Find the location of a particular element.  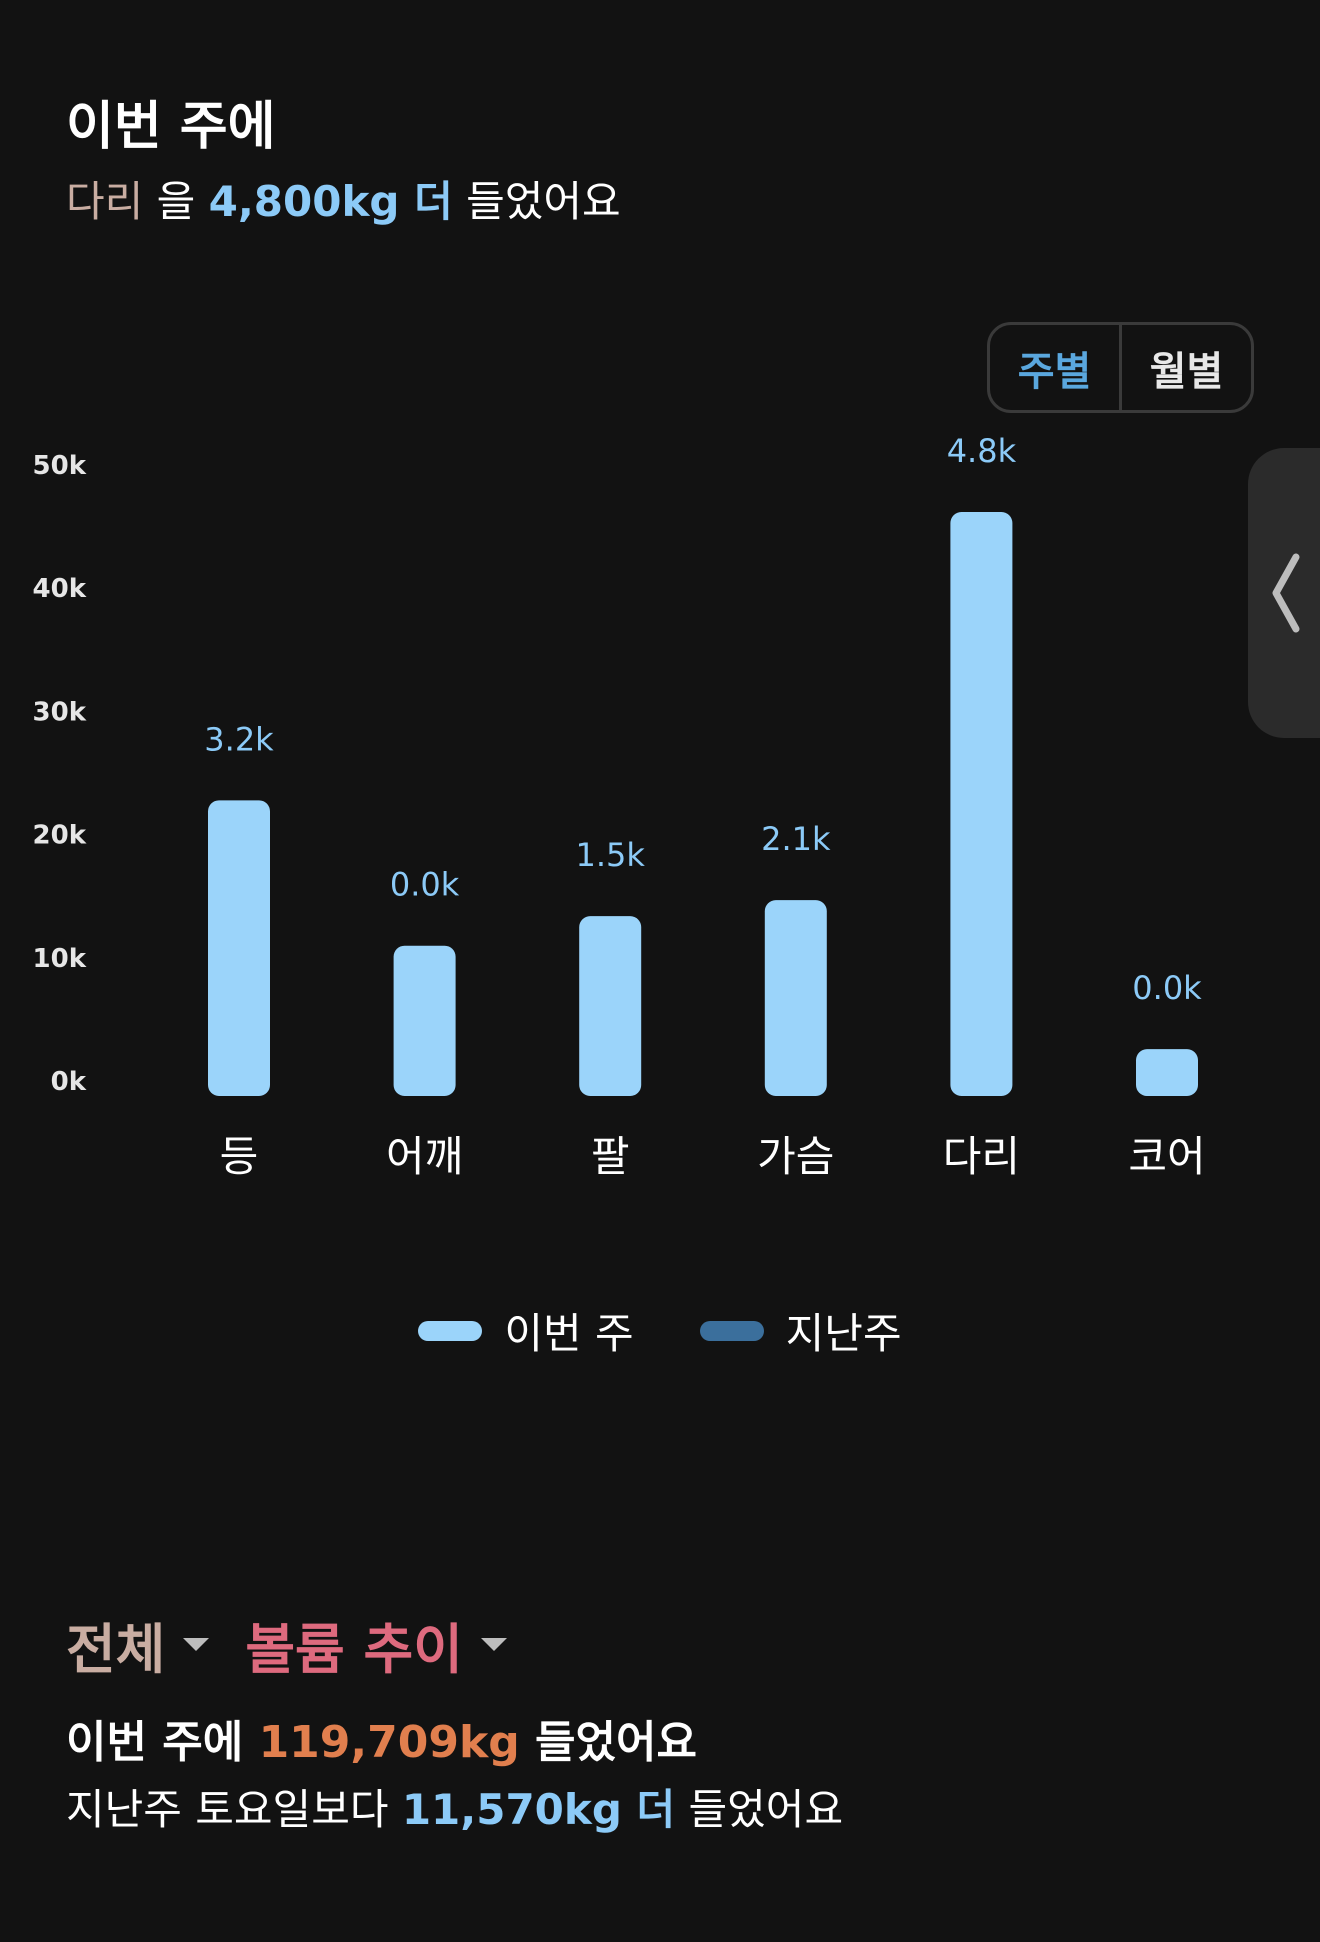

bar-value-label: 2.1k is located at coordinates (796, 839).